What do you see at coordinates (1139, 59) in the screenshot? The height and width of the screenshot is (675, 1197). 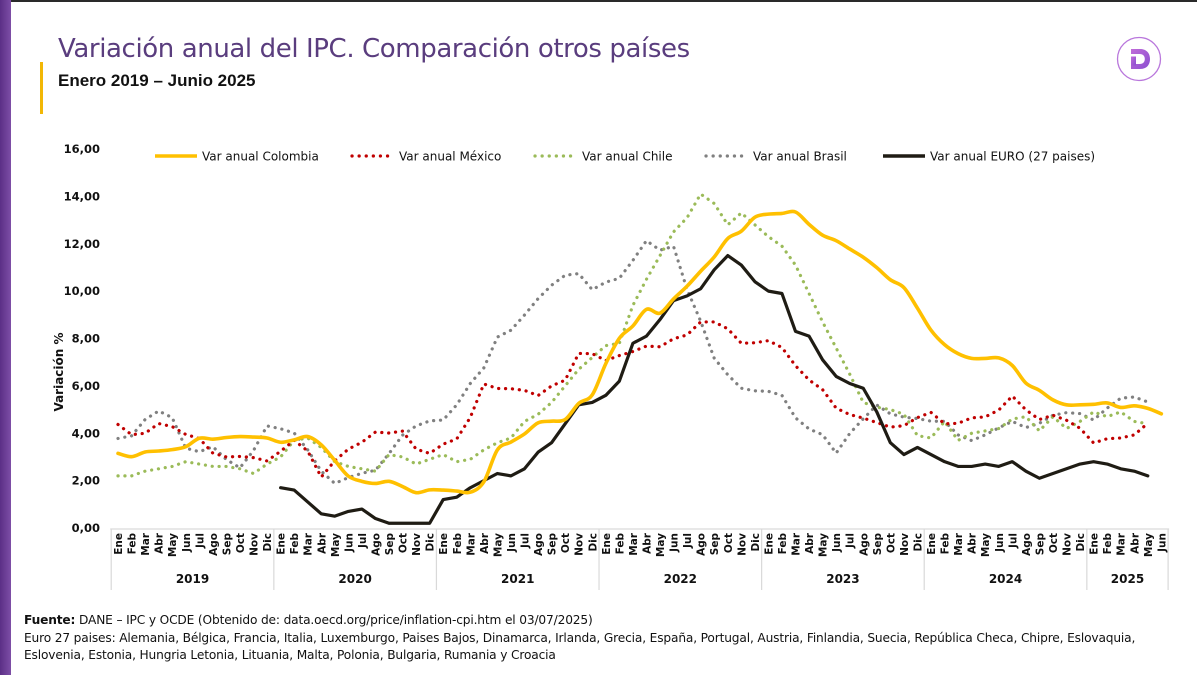 I see `d-letter-logo-icon` at bounding box center [1139, 59].